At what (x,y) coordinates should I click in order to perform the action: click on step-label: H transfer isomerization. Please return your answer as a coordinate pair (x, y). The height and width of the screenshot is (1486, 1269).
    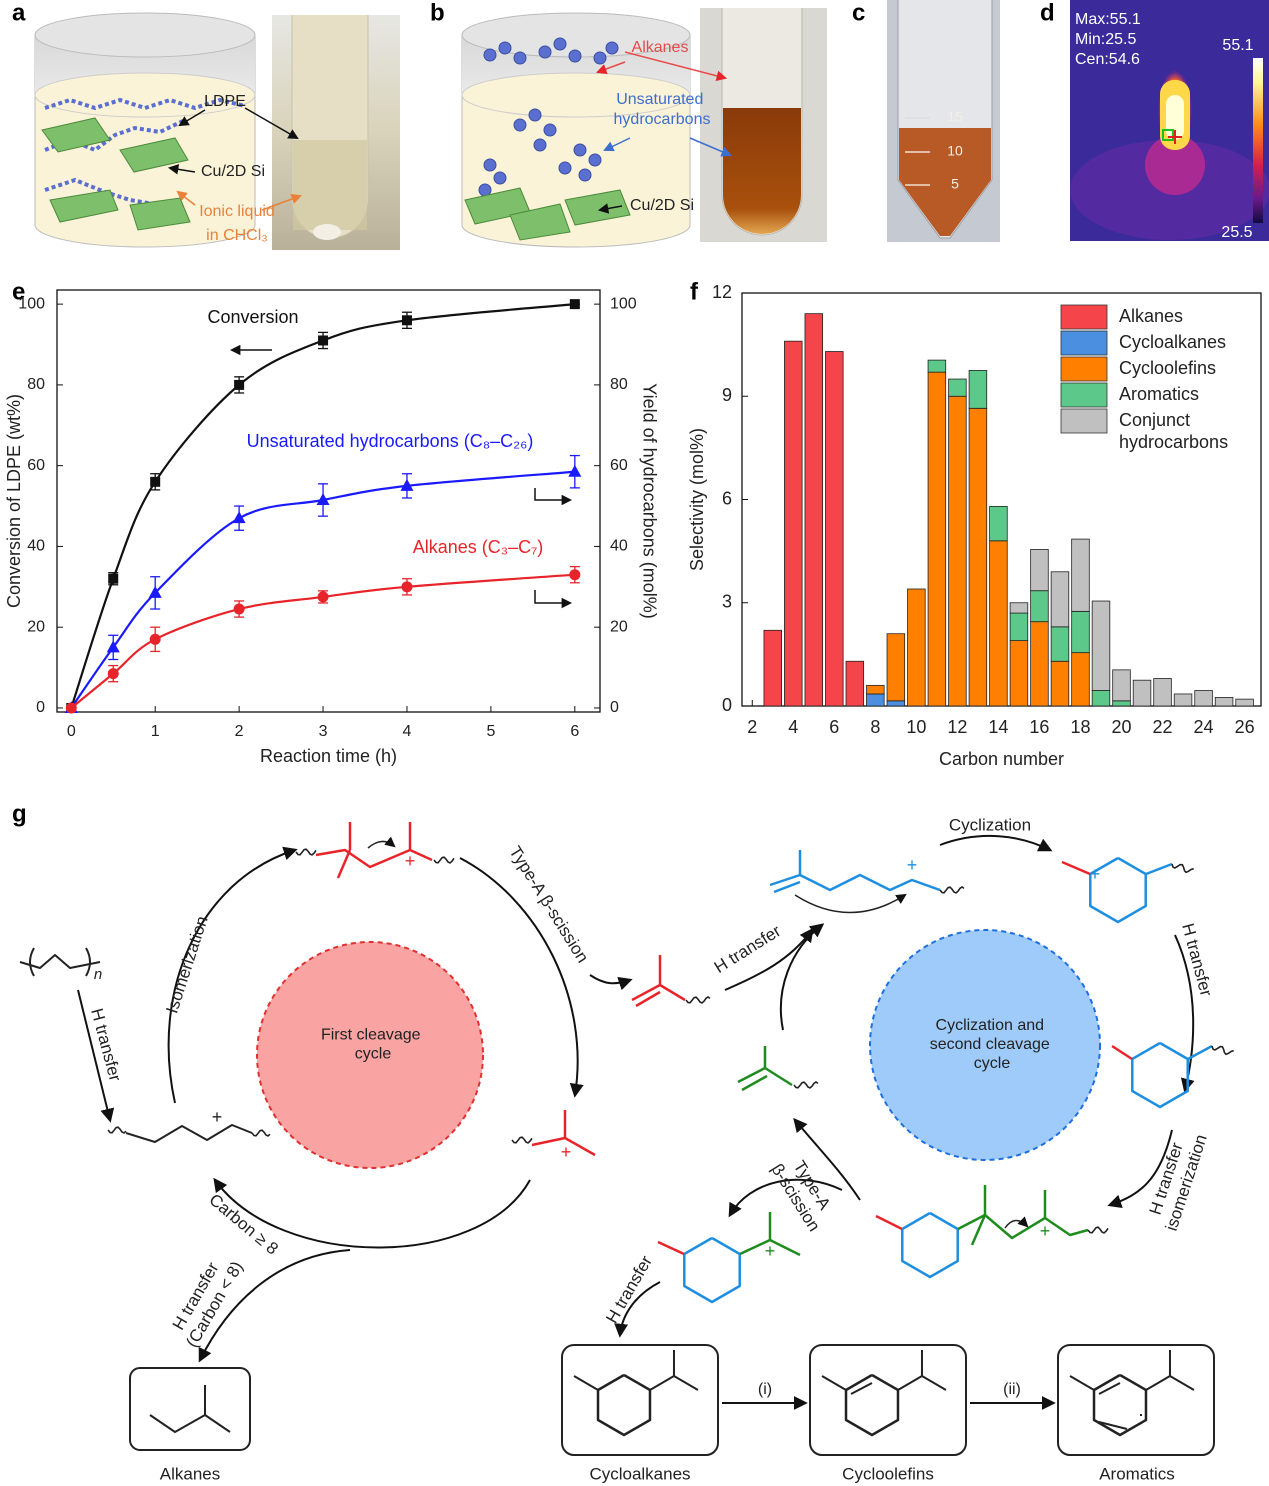
    Looking at the image, I should click on (1177, 1179).